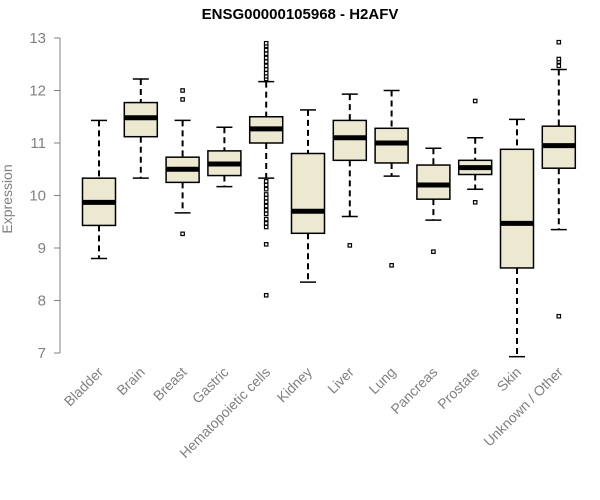  What do you see at coordinates (340, 380) in the screenshot?
I see `x-tick-label: Liver` at bounding box center [340, 380].